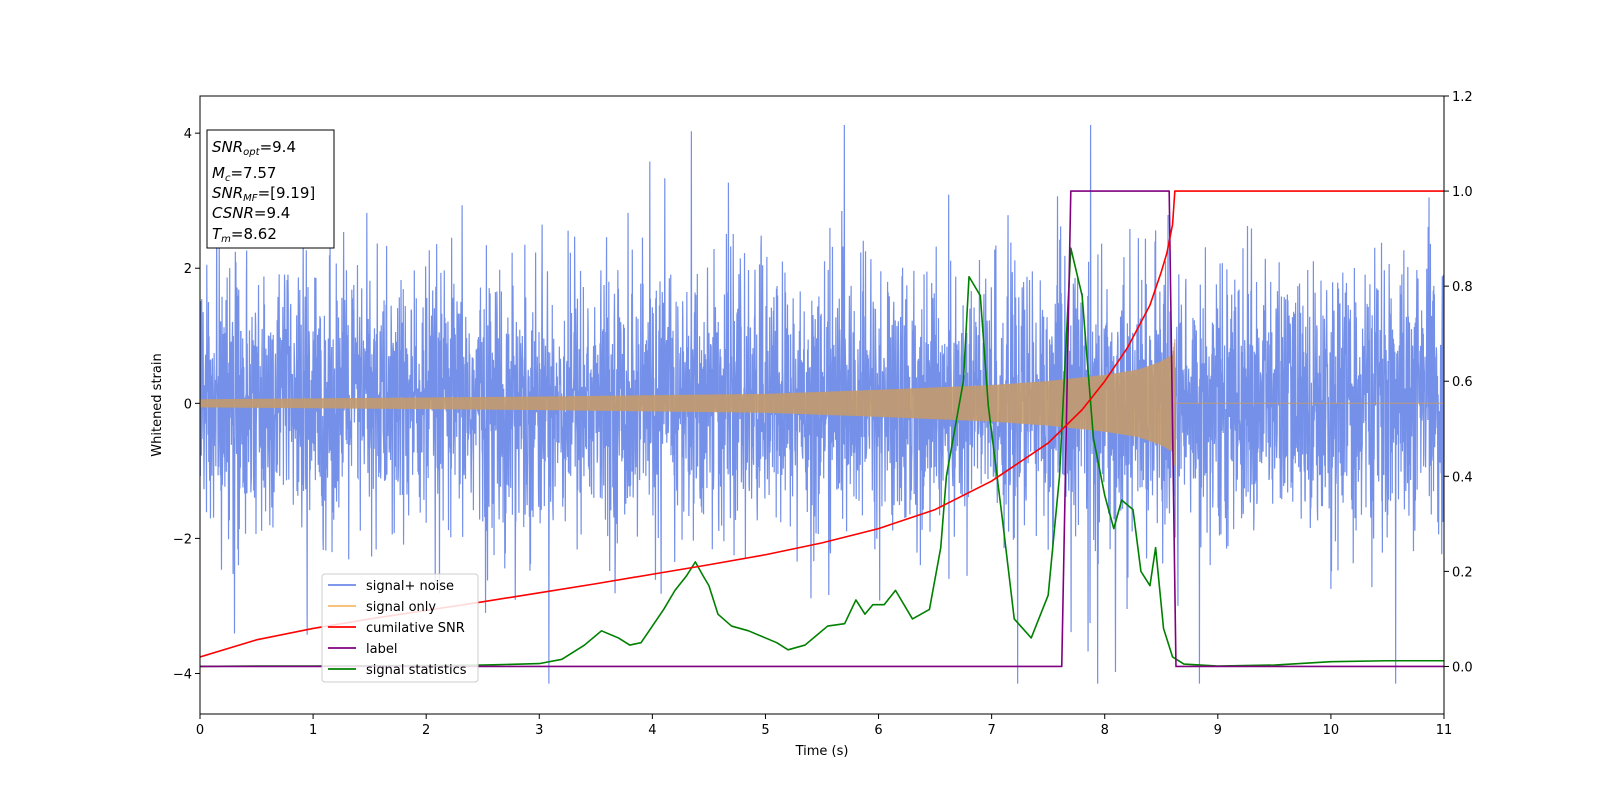 The width and height of the screenshot is (1600, 800). I want to click on annotation-tm: Tm=8.62, so click(244, 235).